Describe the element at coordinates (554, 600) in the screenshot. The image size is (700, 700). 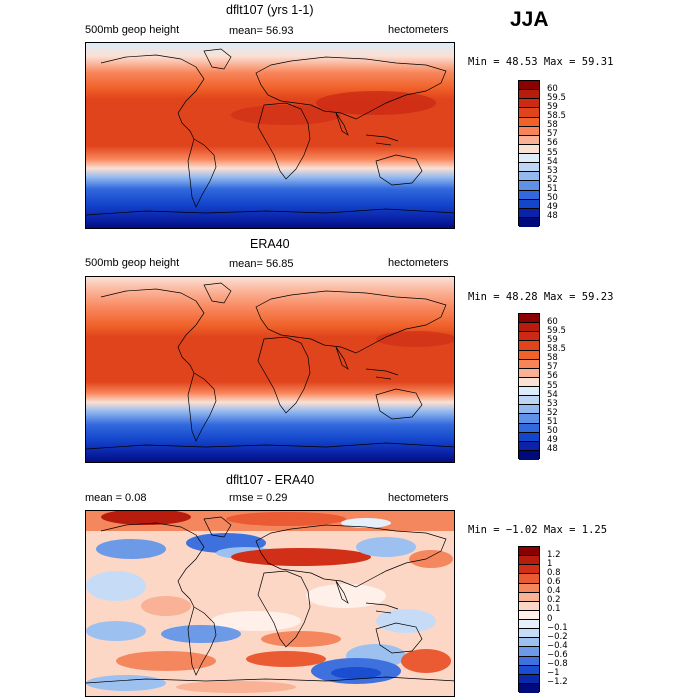
I see `colorbar-tick-label: 0.2` at that location.